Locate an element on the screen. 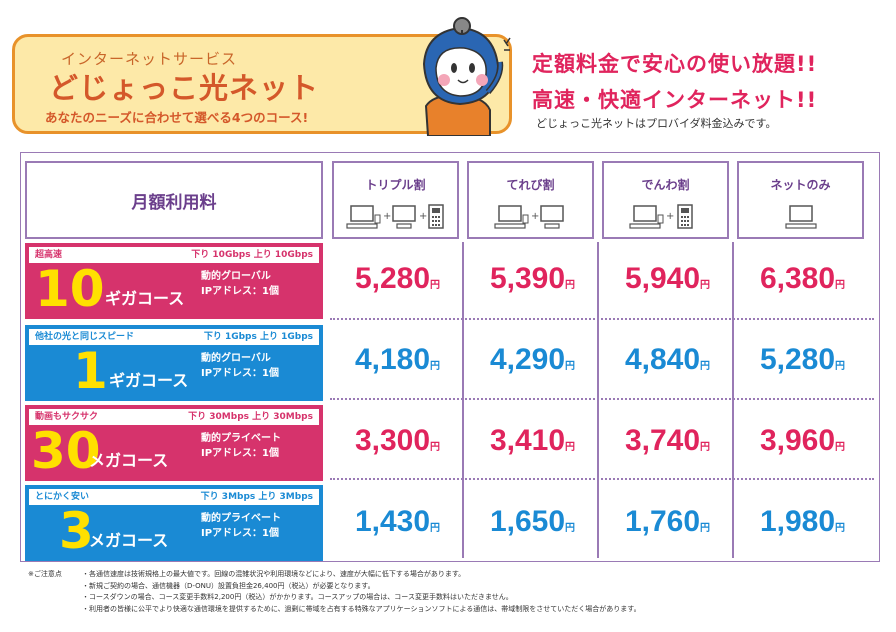 Image resolution: width=896 pixels, height=632 pixels. price-cell: 1,980円 is located at coordinates (802, 522).